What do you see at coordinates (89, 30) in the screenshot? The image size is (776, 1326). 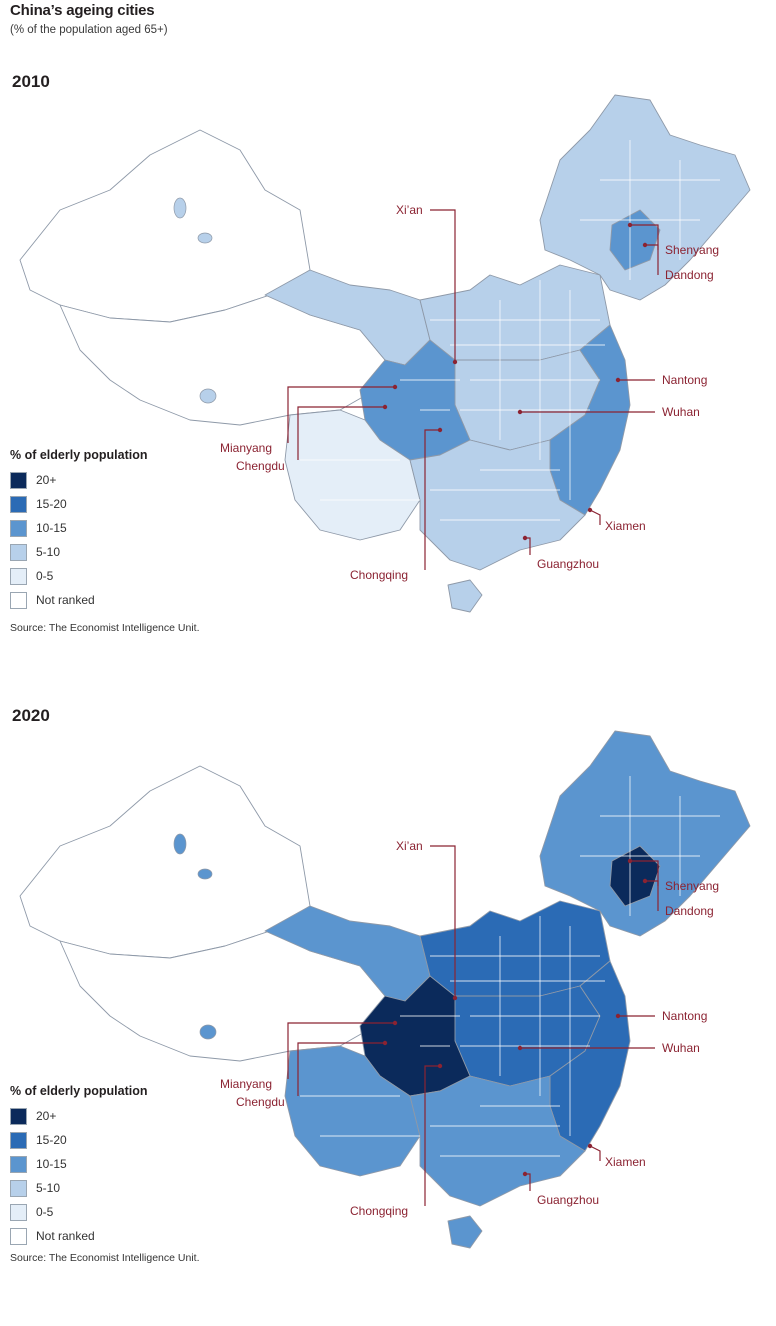 I see `chart-subtitle: (% of the population aged 65+)` at bounding box center [89, 30].